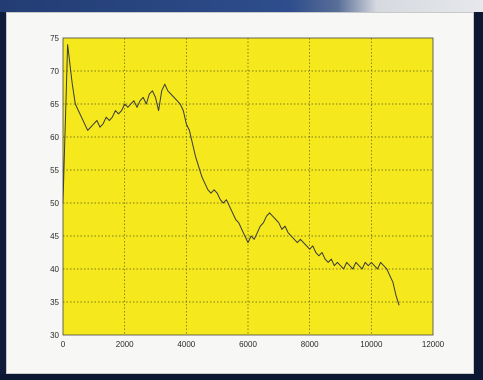 Image resolution: width=483 pixels, height=380 pixels. What do you see at coordinates (241, 377) in the screenshot?
I see `bottom-background-band` at bounding box center [241, 377].